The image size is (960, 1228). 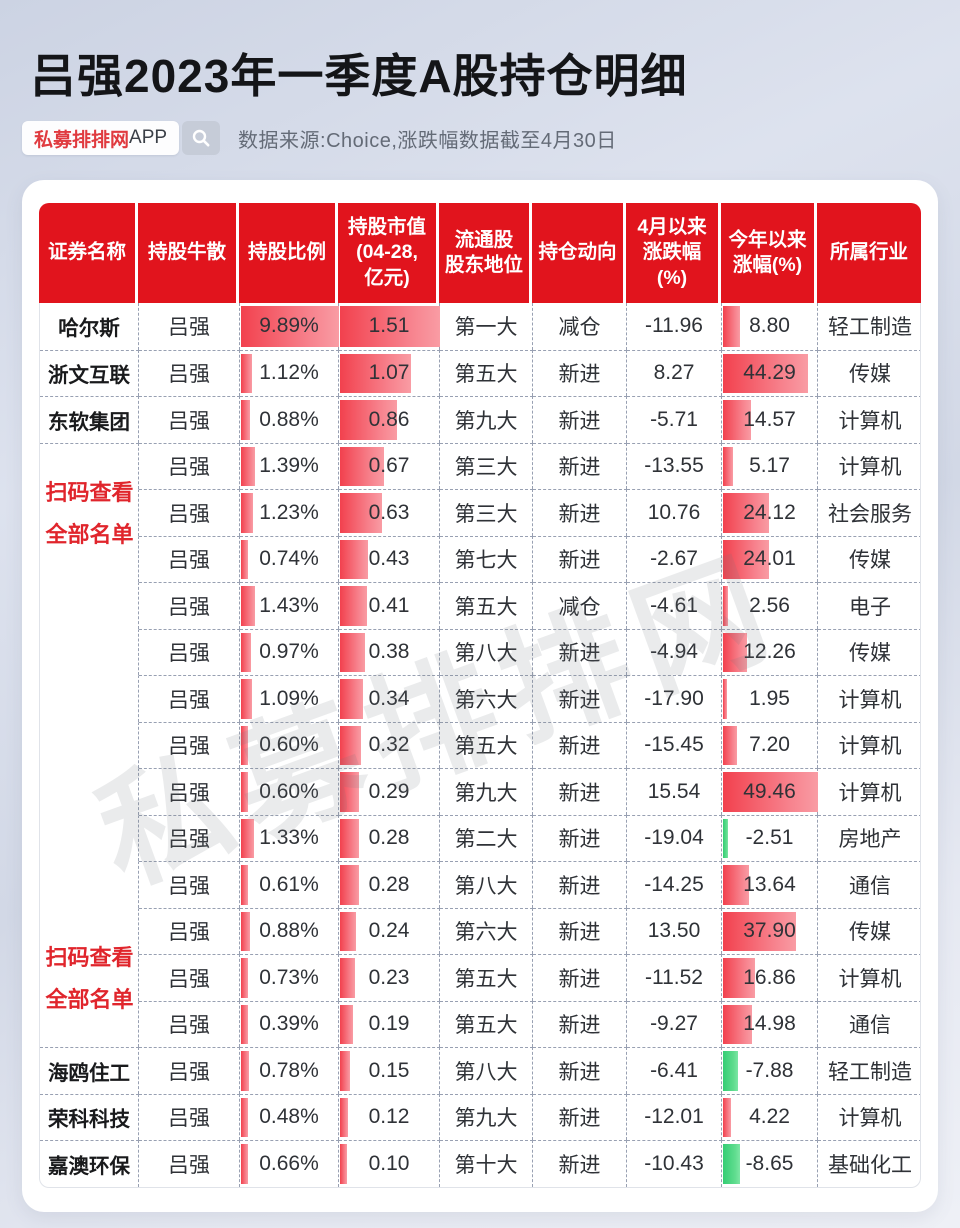 I want to click on cell-ytd-change: 4.22, so click(x=770, y=1116).